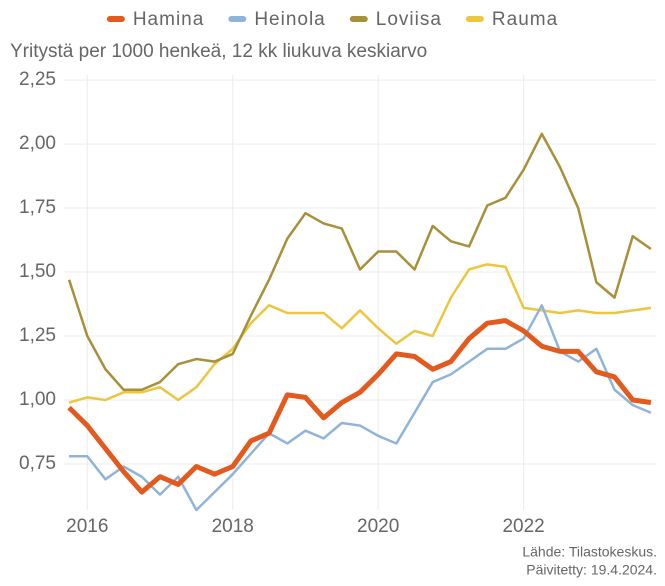  Describe the element at coordinates (409, 19) in the screenshot. I see `legend-label: Loviisa` at that location.